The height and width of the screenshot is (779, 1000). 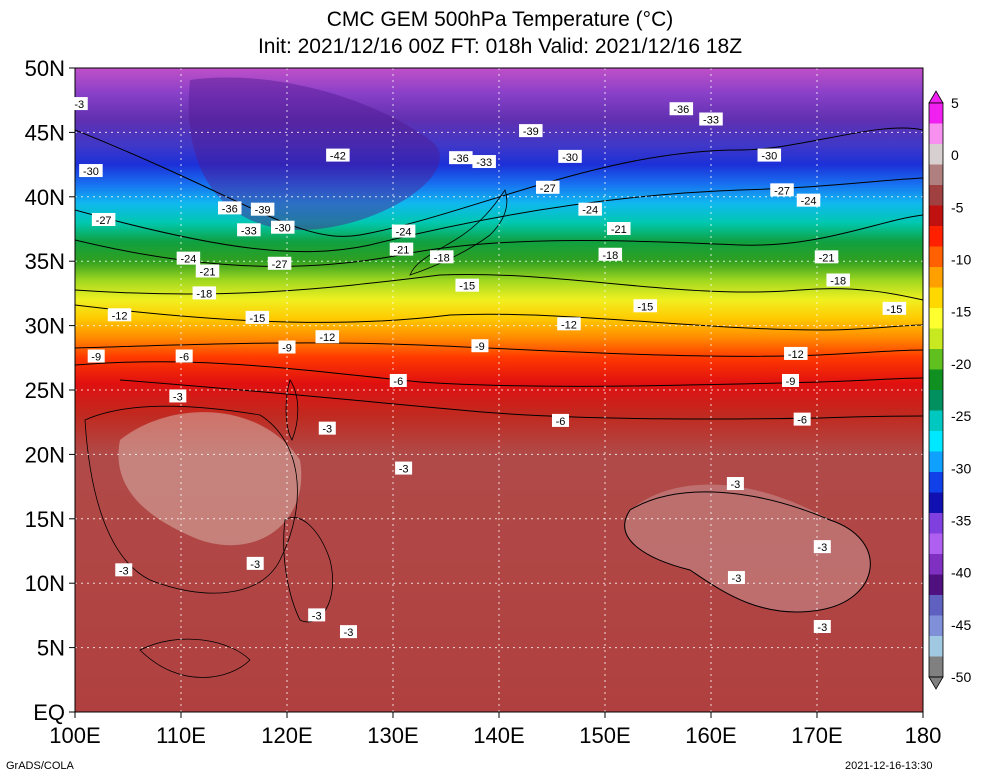 What do you see at coordinates (957, 207) in the screenshot?
I see `colorbar-label: -5` at bounding box center [957, 207].